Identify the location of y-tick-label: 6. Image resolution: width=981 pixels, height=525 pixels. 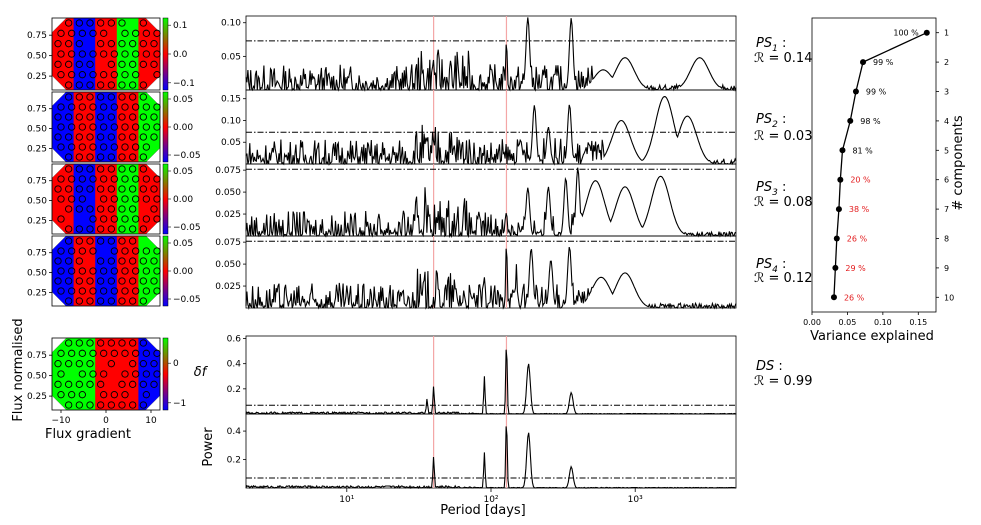
(946, 180).